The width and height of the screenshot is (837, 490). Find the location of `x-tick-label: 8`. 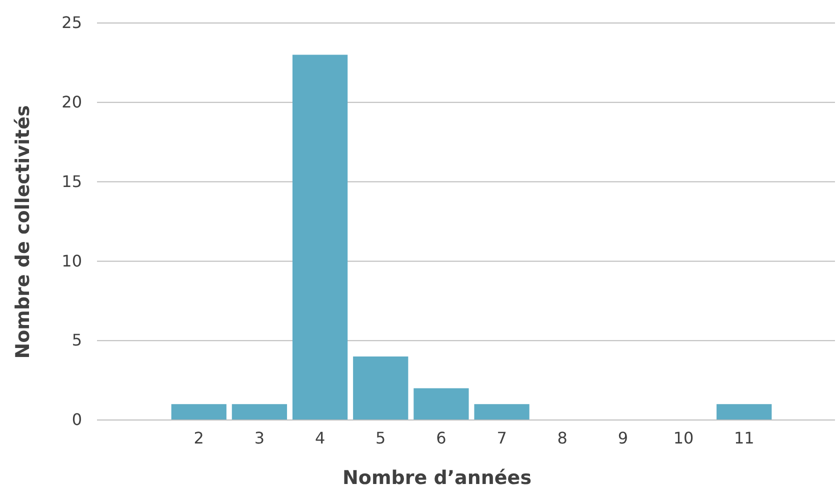

x-tick-label: 8 is located at coordinates (562, 438).